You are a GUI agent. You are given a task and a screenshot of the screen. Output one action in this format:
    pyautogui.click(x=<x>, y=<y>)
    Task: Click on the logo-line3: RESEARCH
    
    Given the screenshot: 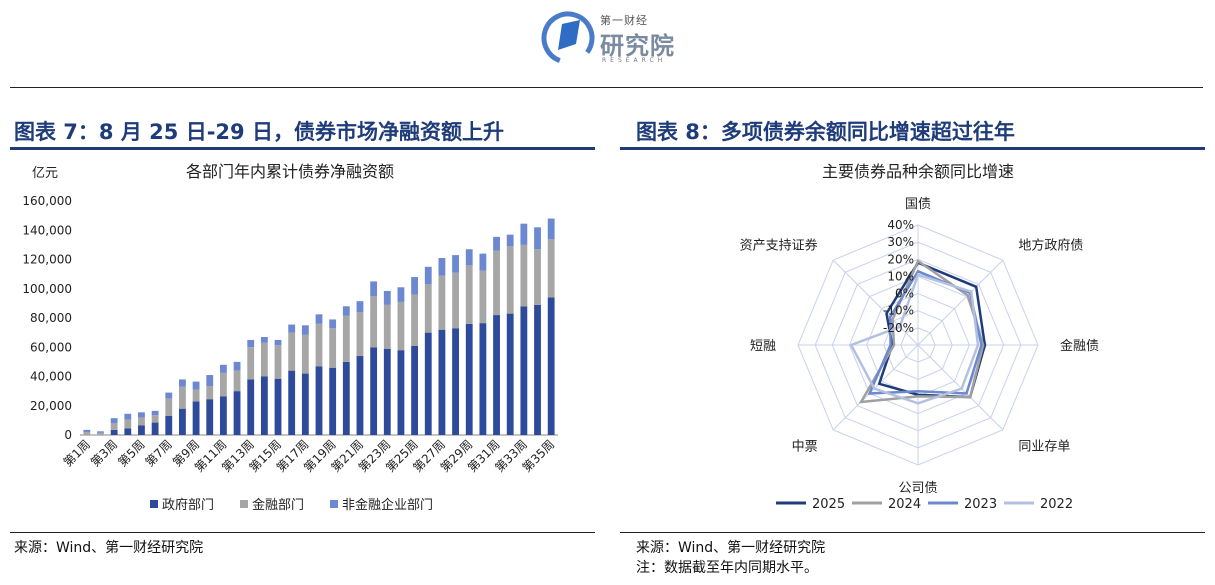 What is the action you would take?
    pyautogui.click(x=634, y=60)
    